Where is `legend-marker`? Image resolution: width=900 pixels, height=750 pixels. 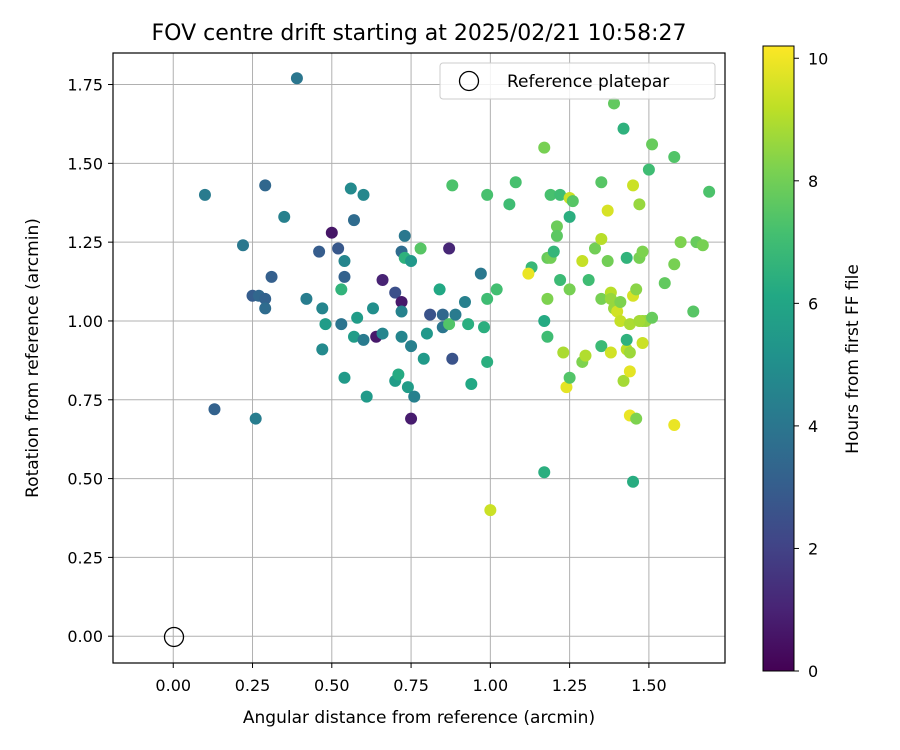 legend-marker is located at coordinates (469, 81).